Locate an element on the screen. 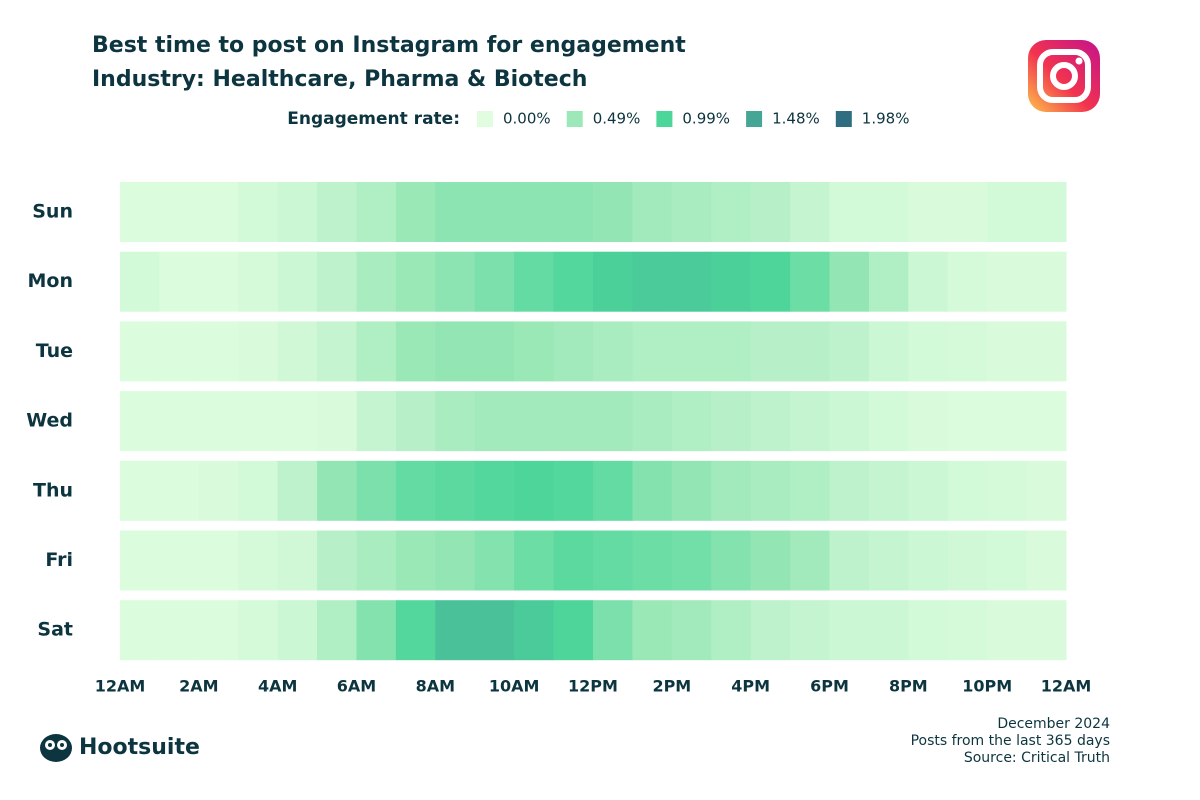 This screenshot has width=1200, height=800. x-tick-label: 8PM is located at coordinates (908, 686).